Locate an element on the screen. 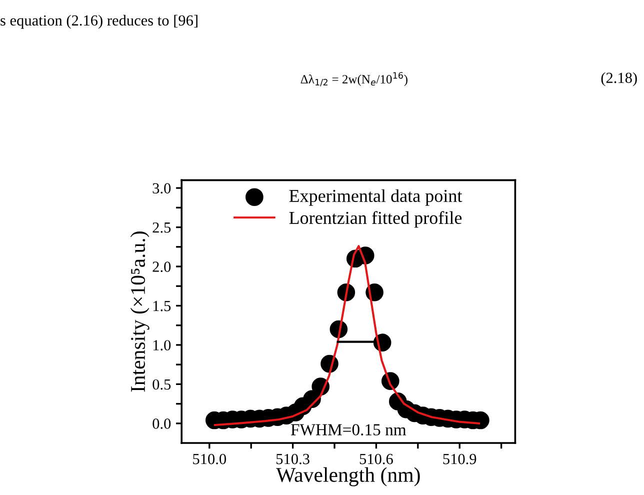 This screenshot has width=644, height=495. text: Δλ$_{1/2}$ = 2w(N$_{e}$/10$^{16}$) is located at coordinates (354, 79).